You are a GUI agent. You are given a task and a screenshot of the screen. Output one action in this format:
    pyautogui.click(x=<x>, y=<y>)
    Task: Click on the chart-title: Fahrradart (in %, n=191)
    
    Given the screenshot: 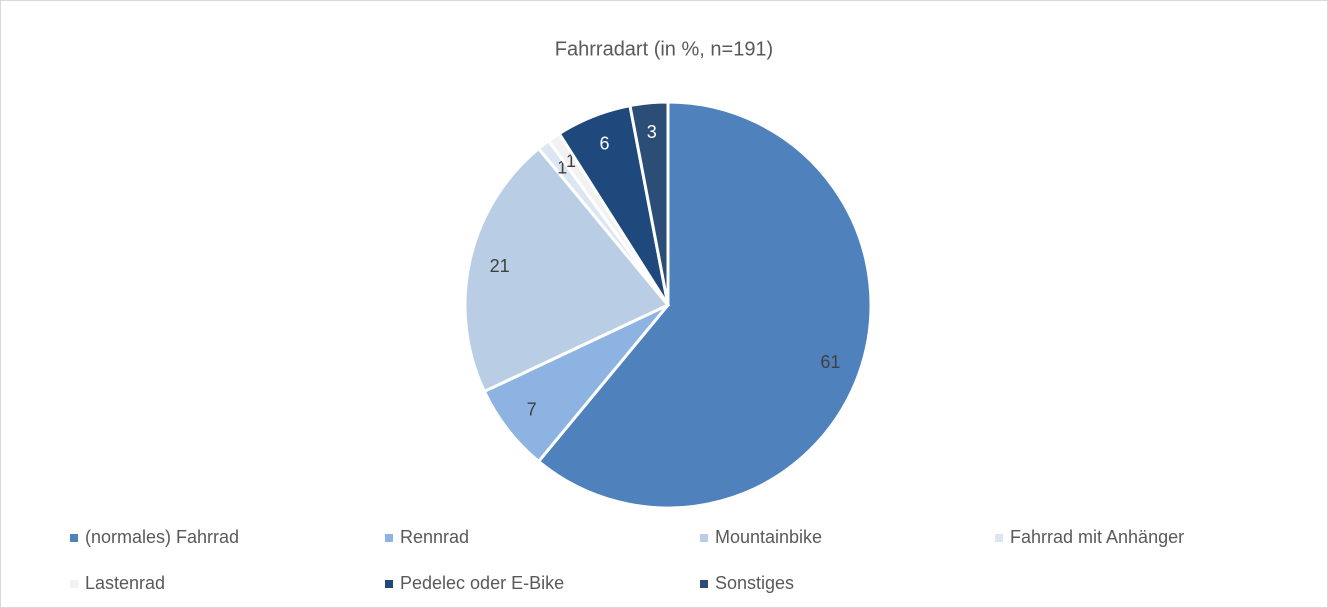 What is the action you would take?
    pyautogui.click(x=664, y=49)
    